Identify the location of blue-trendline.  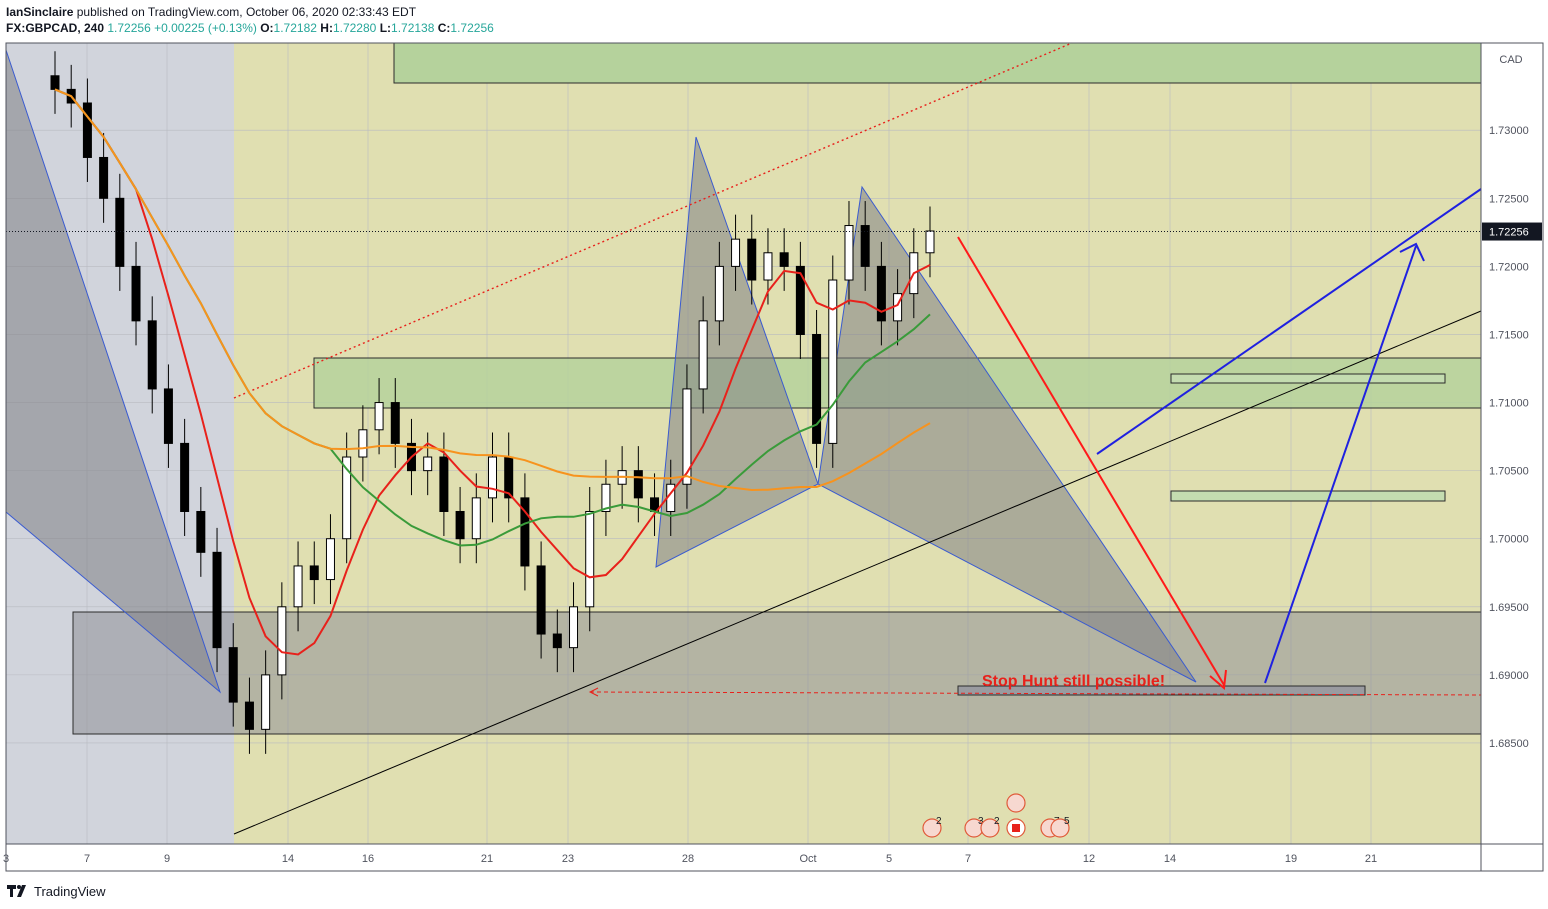
(1289, 321).